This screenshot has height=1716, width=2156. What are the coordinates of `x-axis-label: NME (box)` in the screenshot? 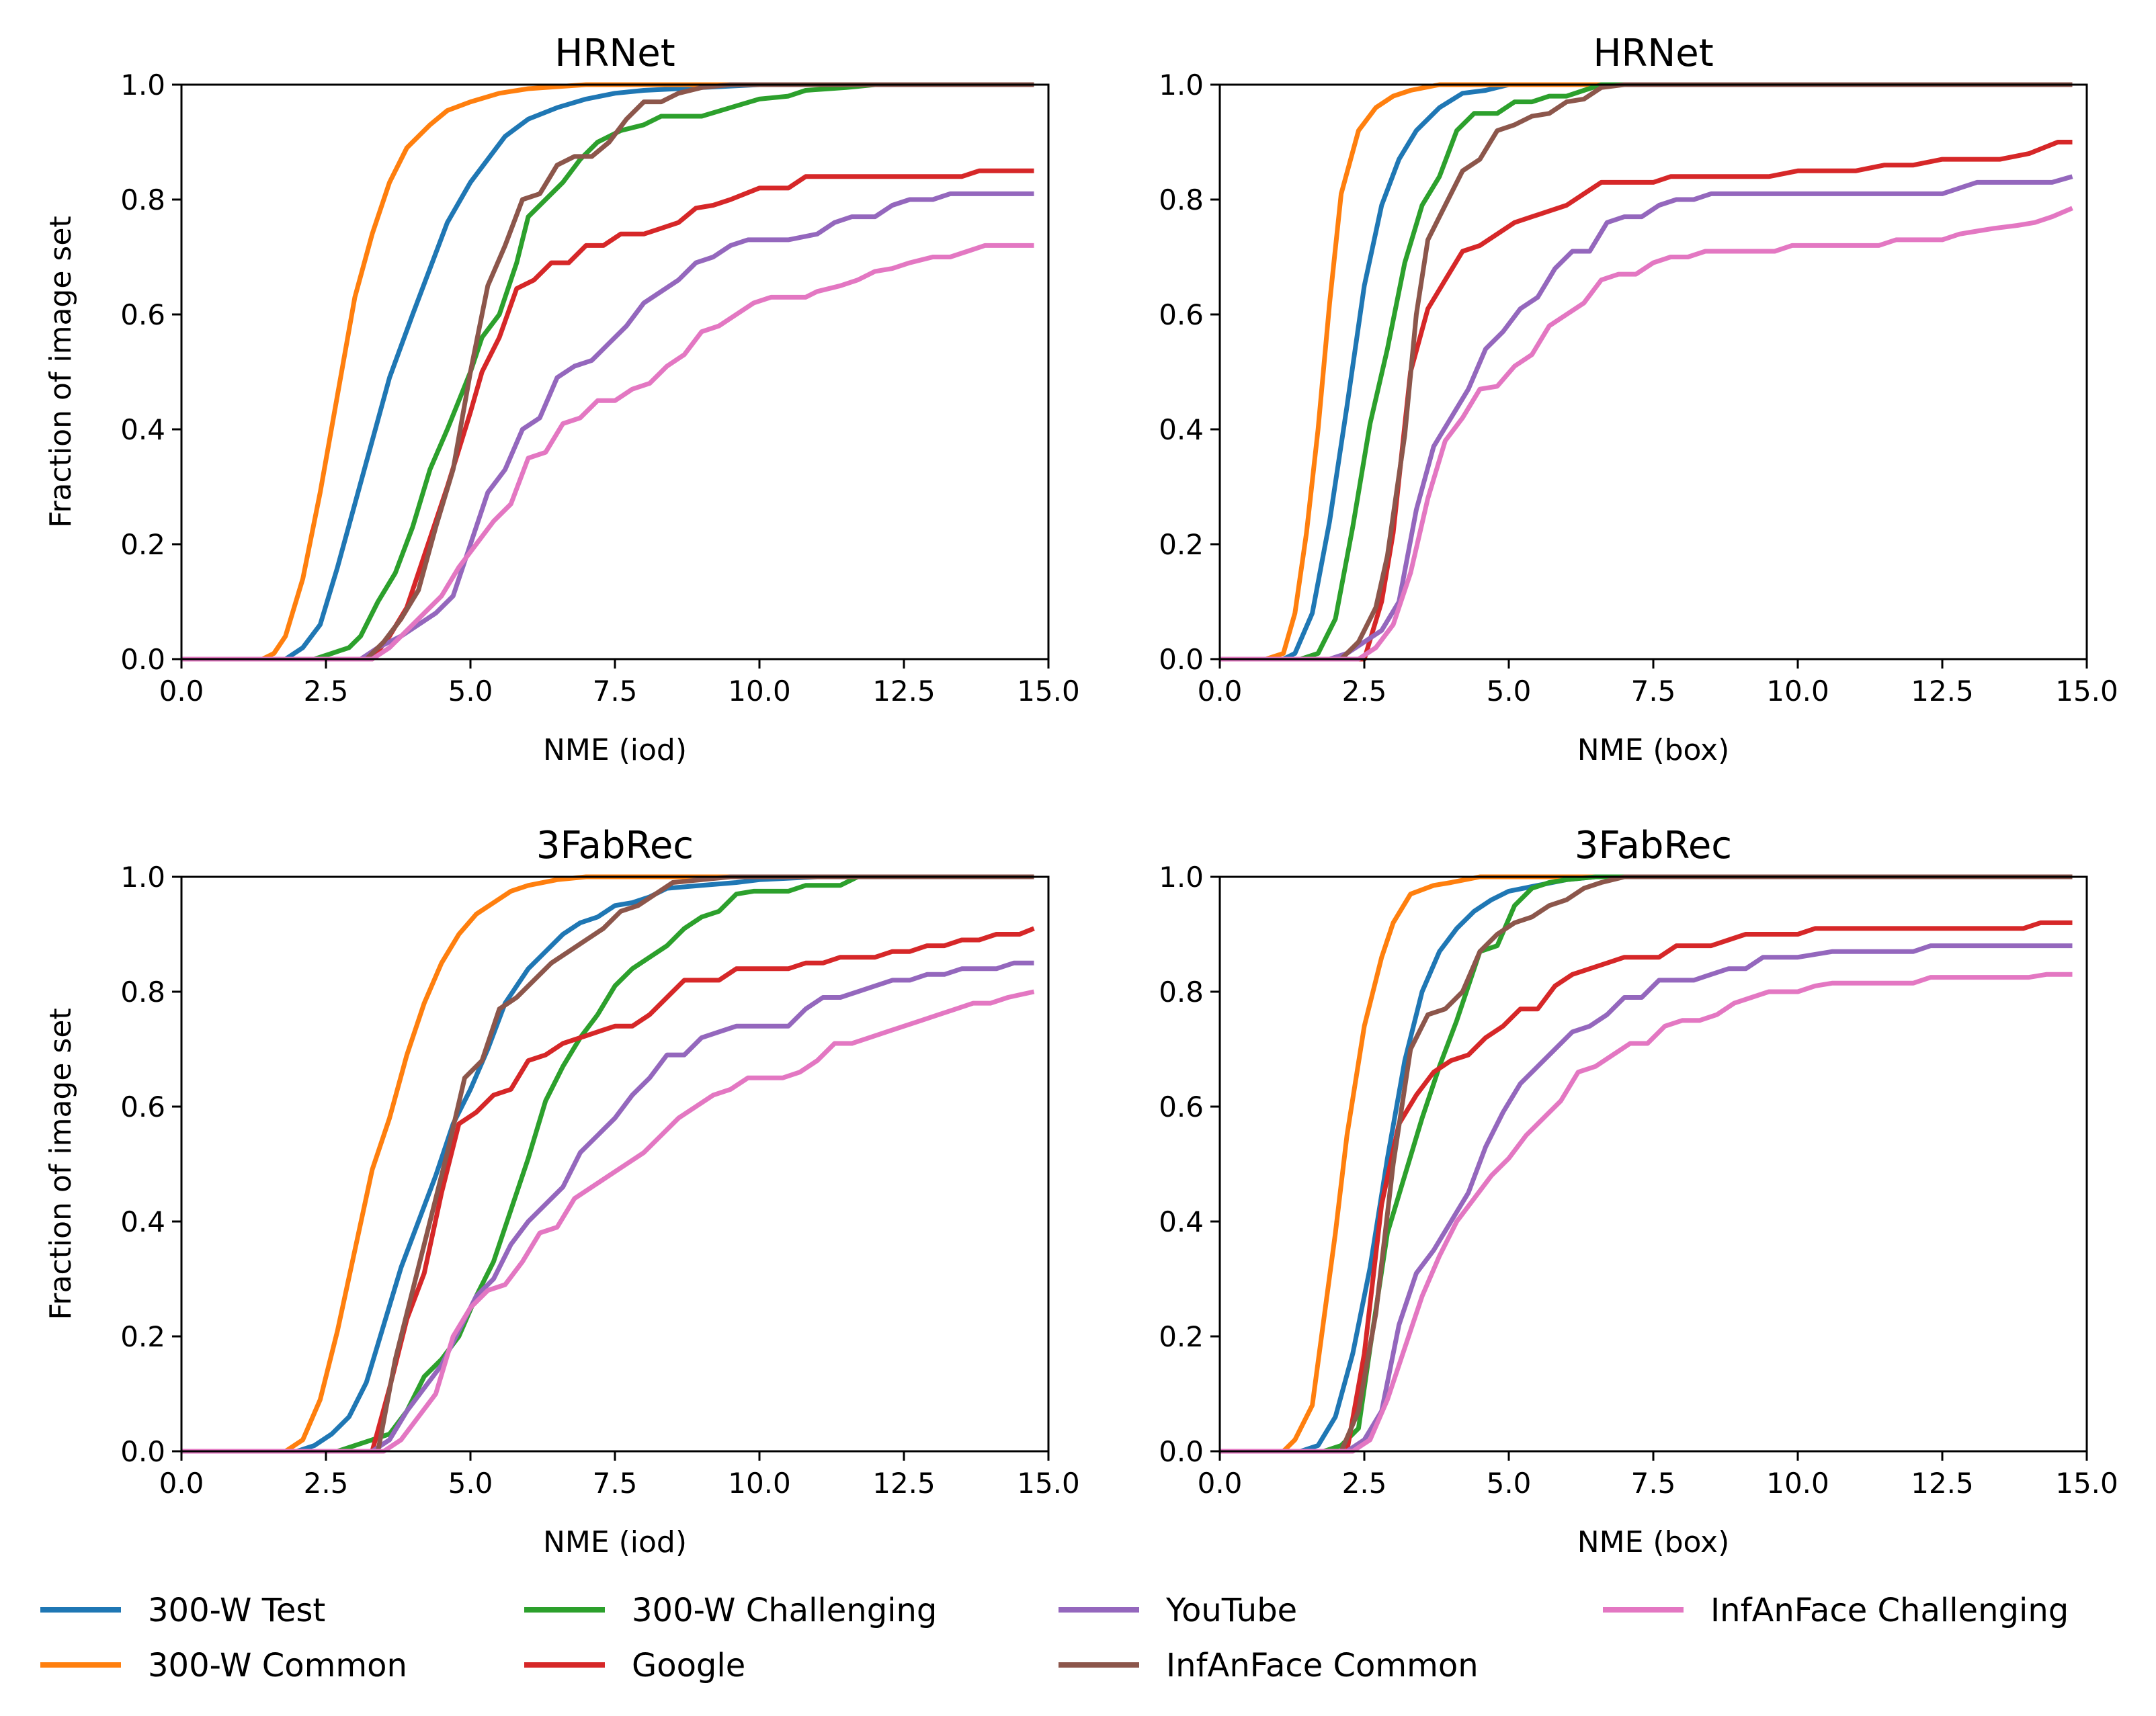 It's located at (1653, 750).